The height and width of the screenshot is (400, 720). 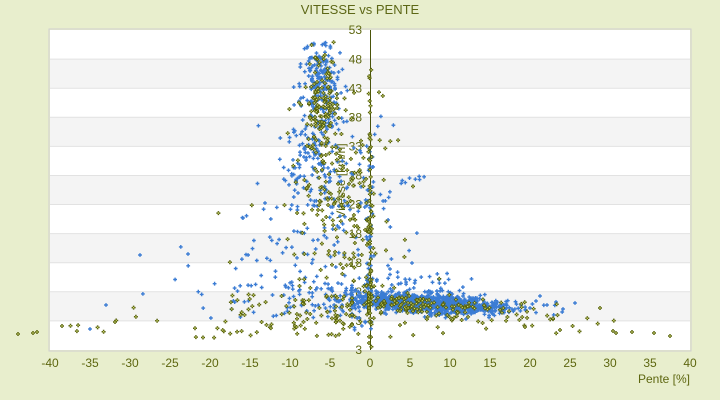 What do you see at coordinates (410, 363) in the screenshot?
I see `svg-text: 5` at bounding box center [410, 363].